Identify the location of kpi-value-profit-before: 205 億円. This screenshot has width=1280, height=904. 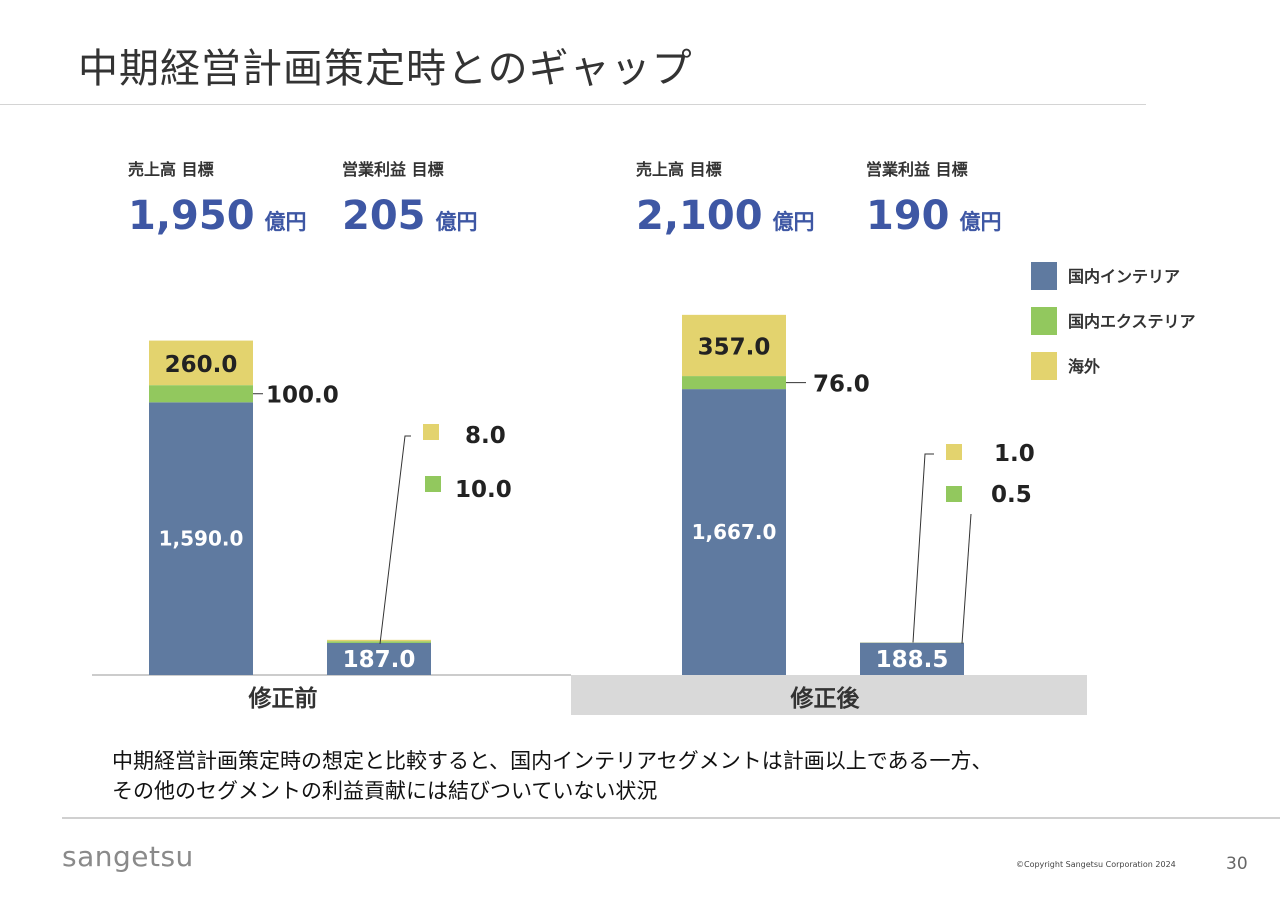
(410, 216).